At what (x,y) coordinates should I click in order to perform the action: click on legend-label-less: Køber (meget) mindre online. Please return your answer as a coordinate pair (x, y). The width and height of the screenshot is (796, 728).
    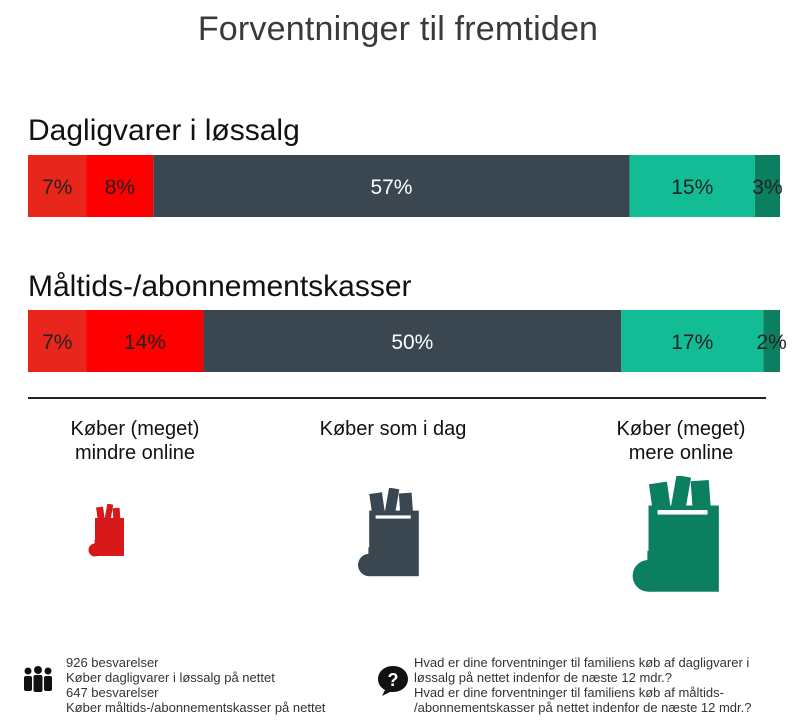
    Looking at the image, I should click on (135, 441).